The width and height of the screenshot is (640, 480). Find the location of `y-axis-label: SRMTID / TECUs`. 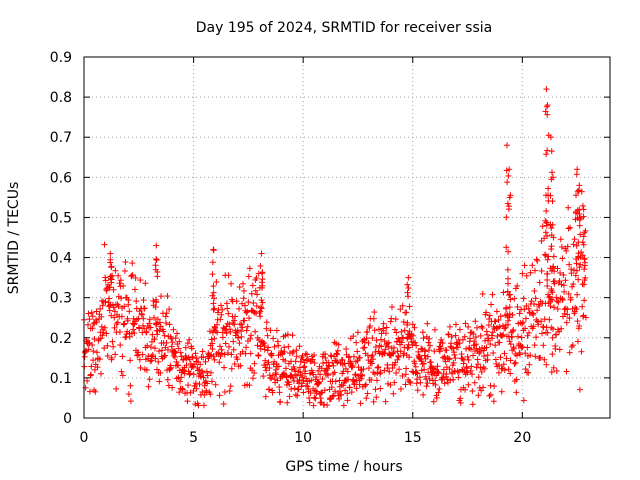

y-axis-label: SRMTID / TECUs is located at coordinates (14, 238).